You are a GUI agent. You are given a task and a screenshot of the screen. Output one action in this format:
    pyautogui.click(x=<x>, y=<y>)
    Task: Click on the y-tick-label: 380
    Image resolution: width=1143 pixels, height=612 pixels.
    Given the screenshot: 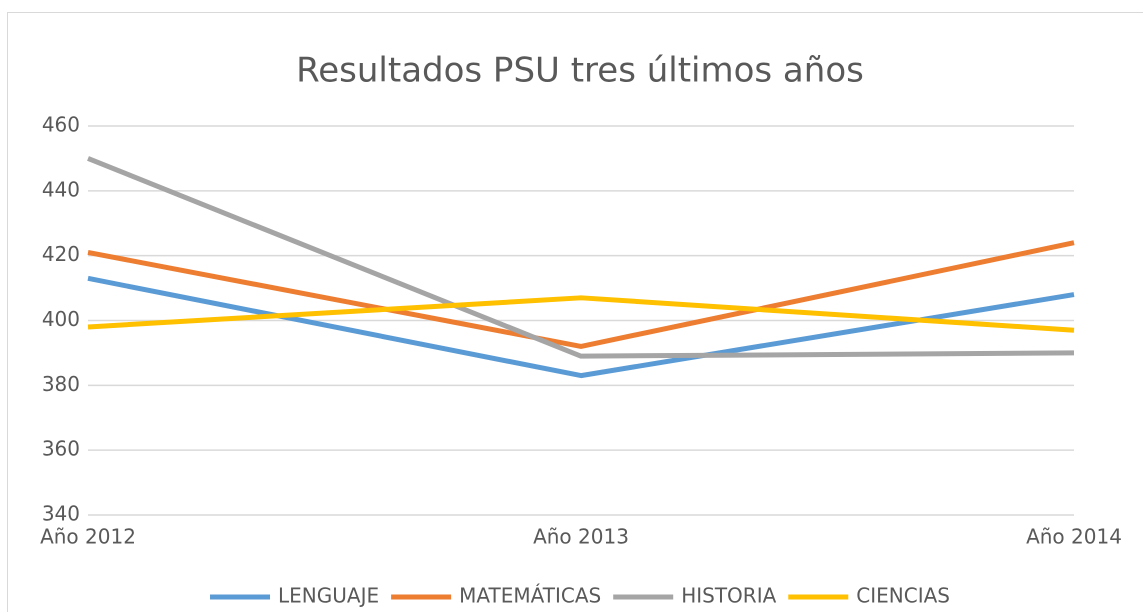 What is the action you would take?
    pyautogui.click(x=61, y=384)
    